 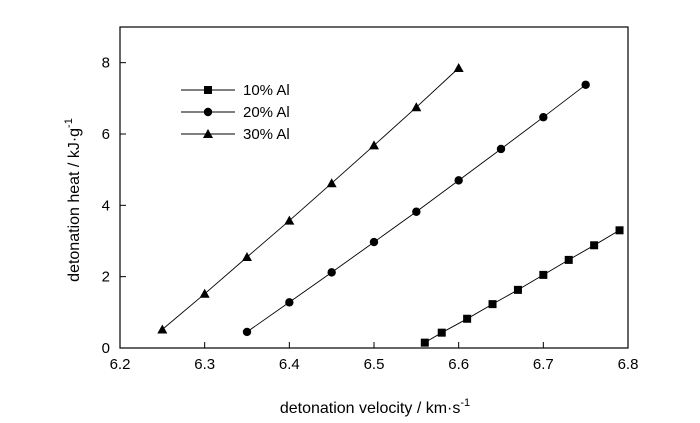 I want to click on x-axis-title: detonation velocity / km·s-1, so click(x=375, y=407).